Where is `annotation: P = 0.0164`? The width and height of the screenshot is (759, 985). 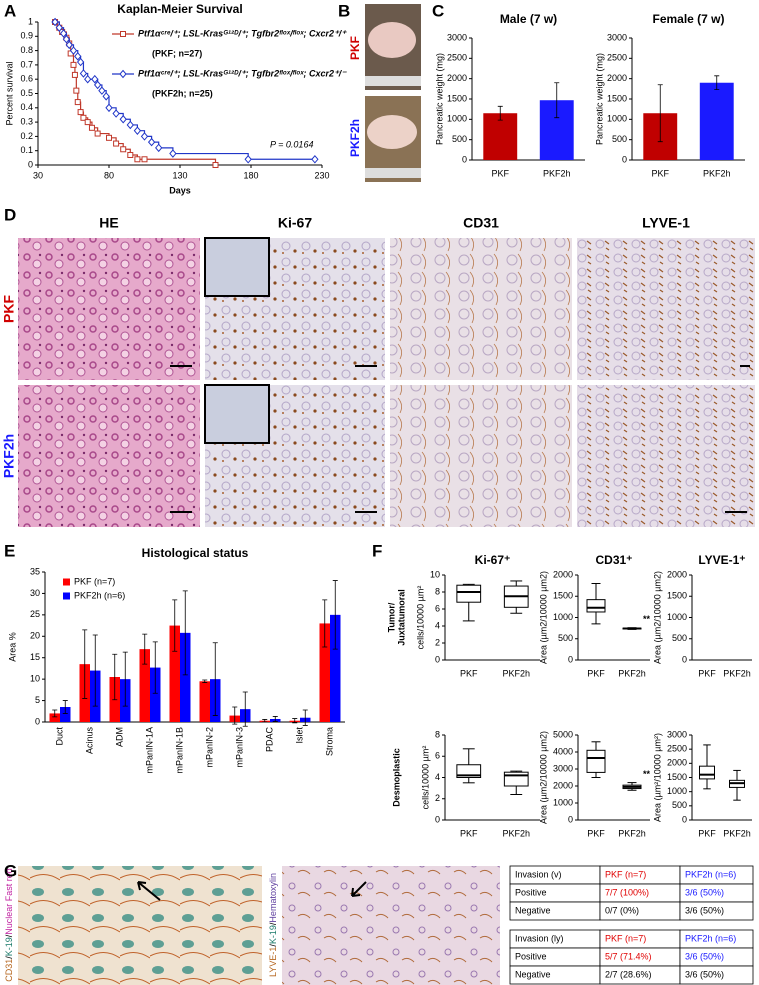 annotation: P = 0.0164 is located at coordinates (291, 144).